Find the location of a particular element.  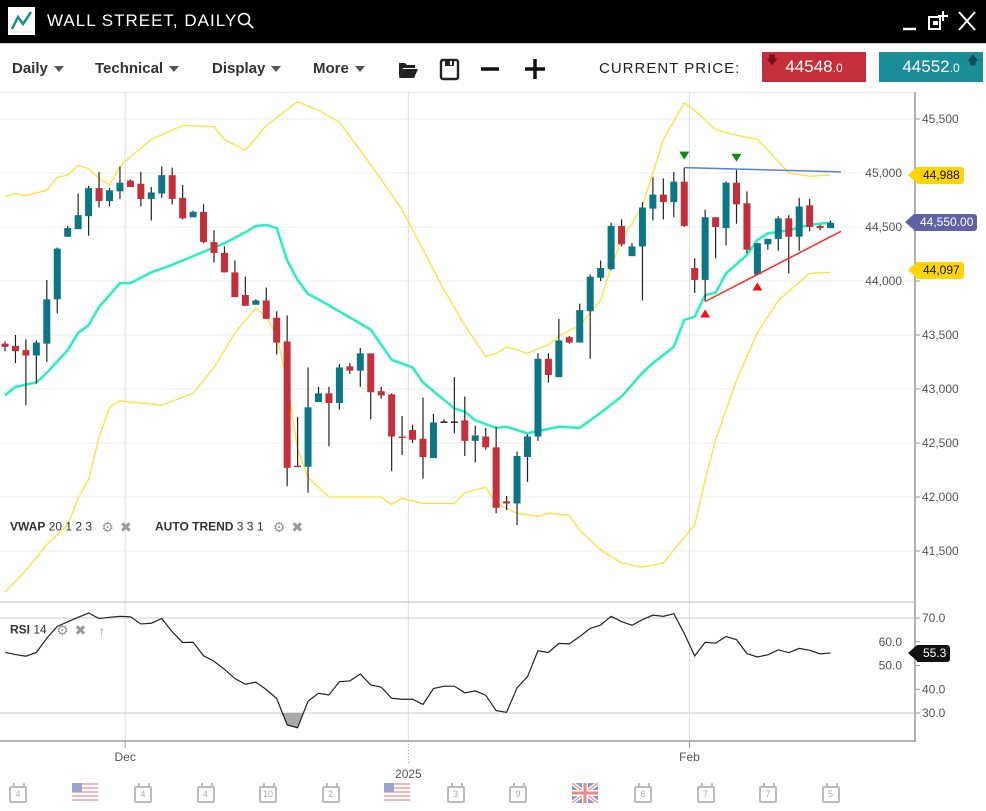

buy-price-button: 🡅 44552.0 is located at coordinates (931, 67).